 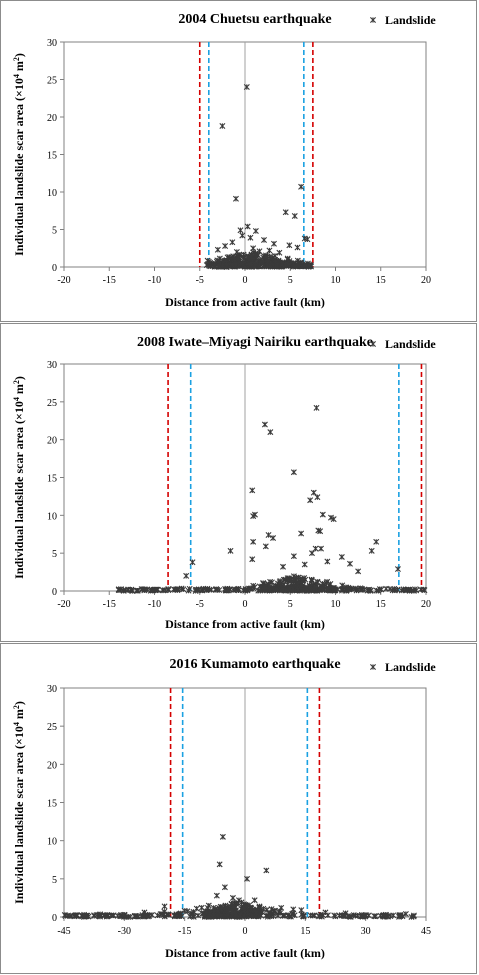 What do you see at coordinates (245, 302) in the screenshot?
I see `x-axis-label: Distance from active fault (km)` at bounding box center [245, 302].